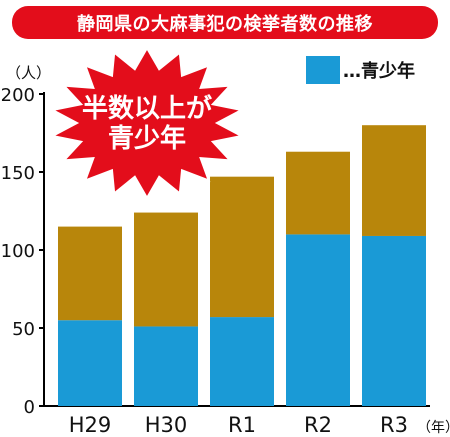 The width and height of the screenshot is (450, 437). Describe the element at coordinates (29, 407) in the screenshot. I see `y-tick-label: 0` at that location.